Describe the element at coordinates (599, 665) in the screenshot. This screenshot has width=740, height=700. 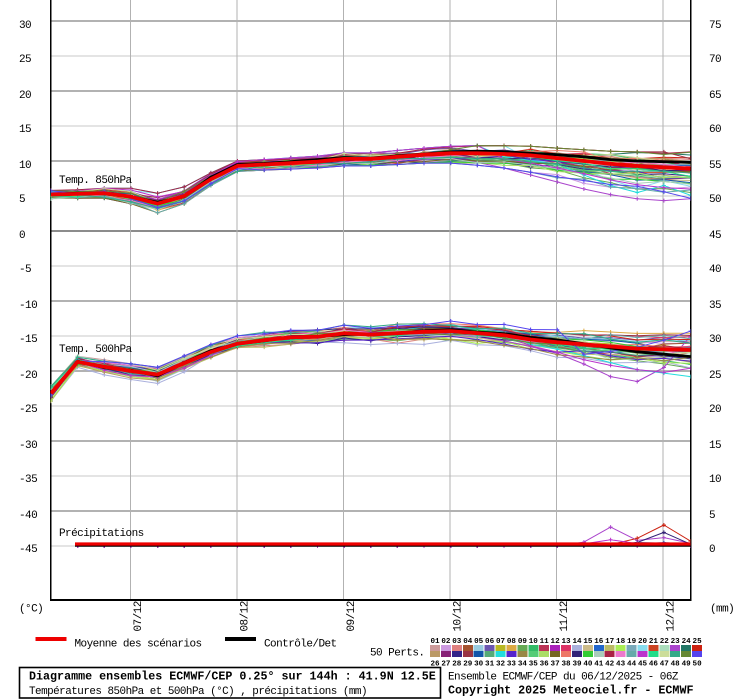
I see `svg-text: 41` at that location.